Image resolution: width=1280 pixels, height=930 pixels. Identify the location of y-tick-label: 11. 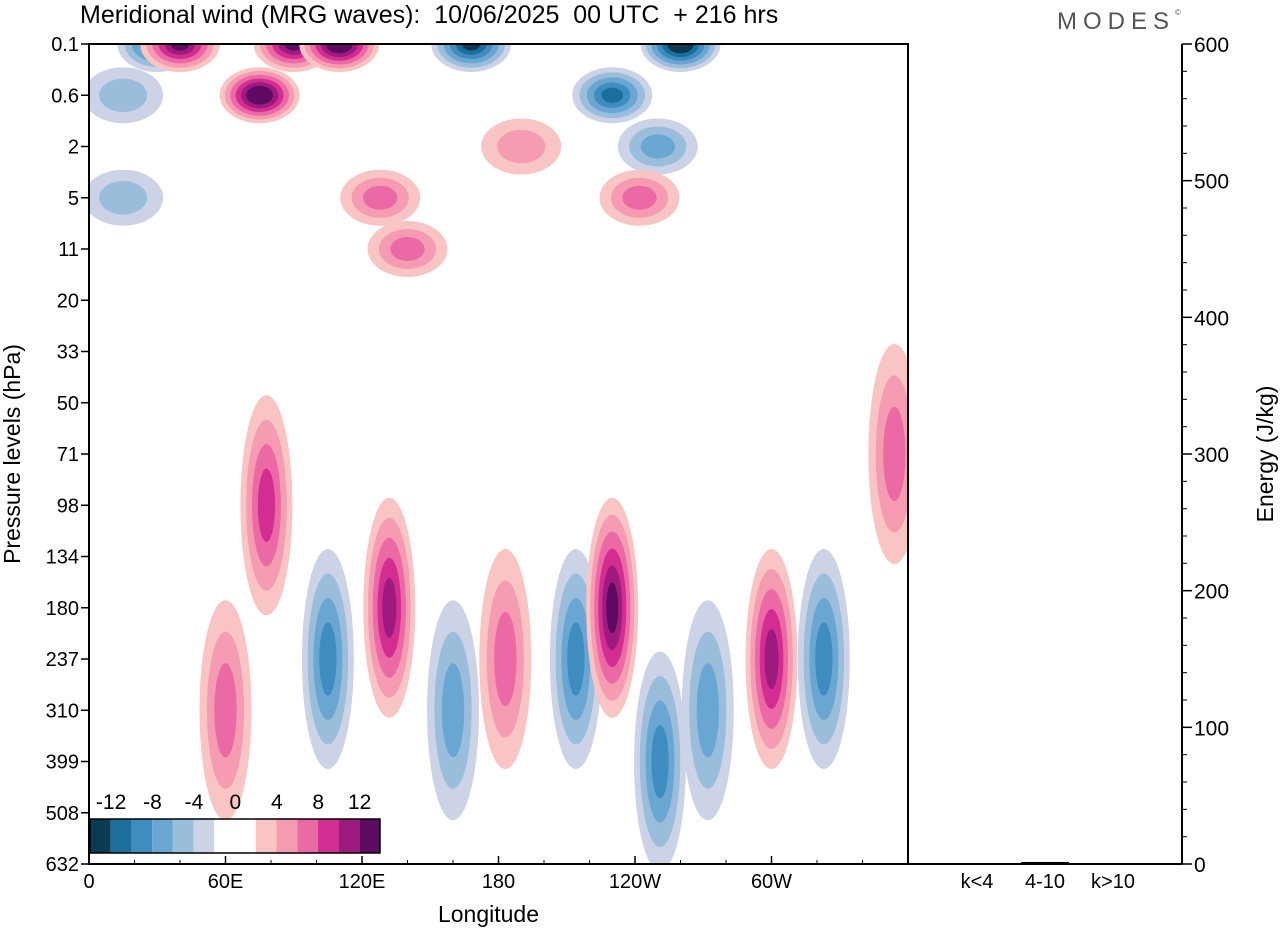
(68, 250).